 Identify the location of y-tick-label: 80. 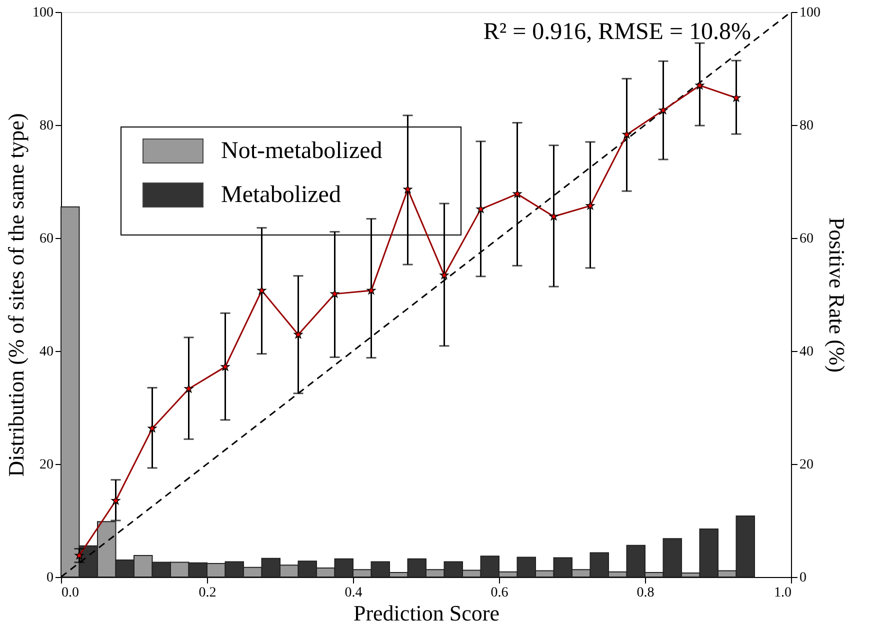
(47, 126).